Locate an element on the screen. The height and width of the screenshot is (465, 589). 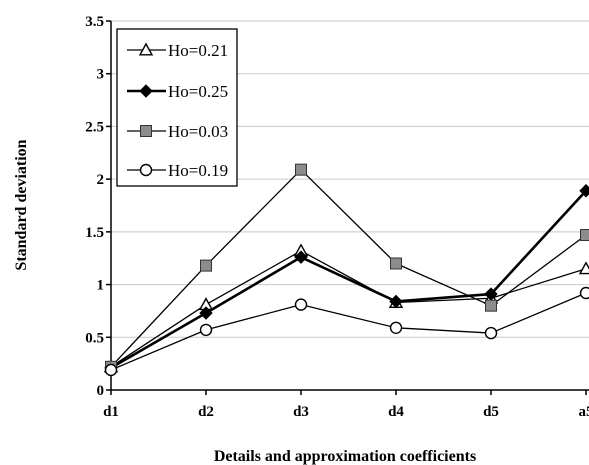
x-tick-label: d2 is located at coordinates (206, 412).